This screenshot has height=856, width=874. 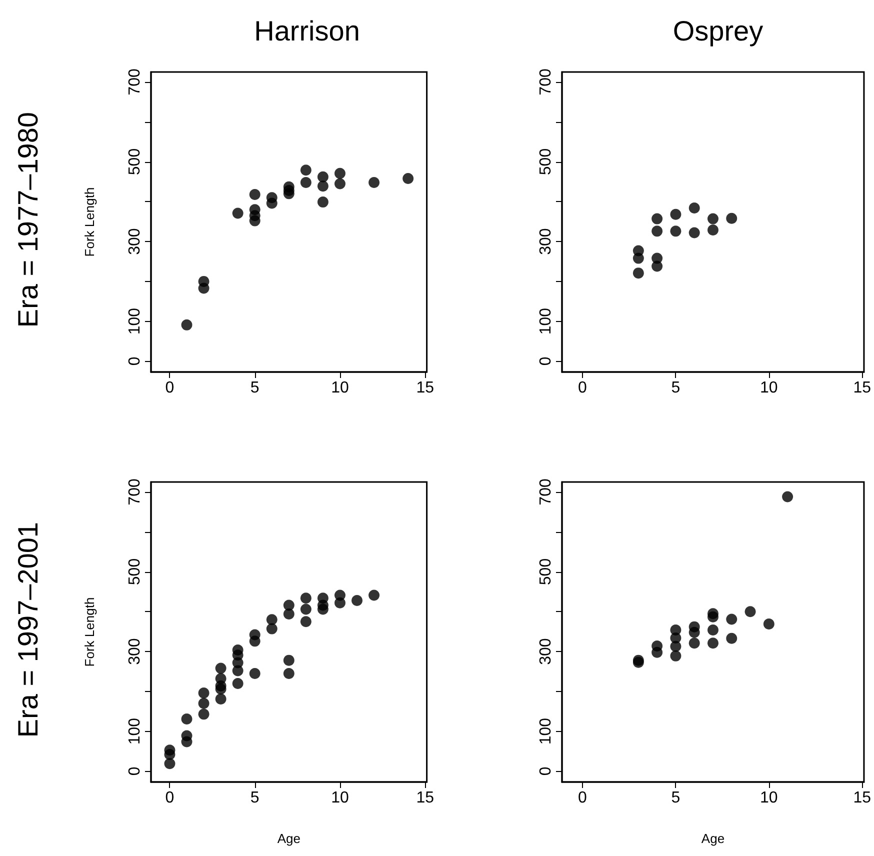 I want to click on text: Era = 1977–1980, so click(x=28, y=220).